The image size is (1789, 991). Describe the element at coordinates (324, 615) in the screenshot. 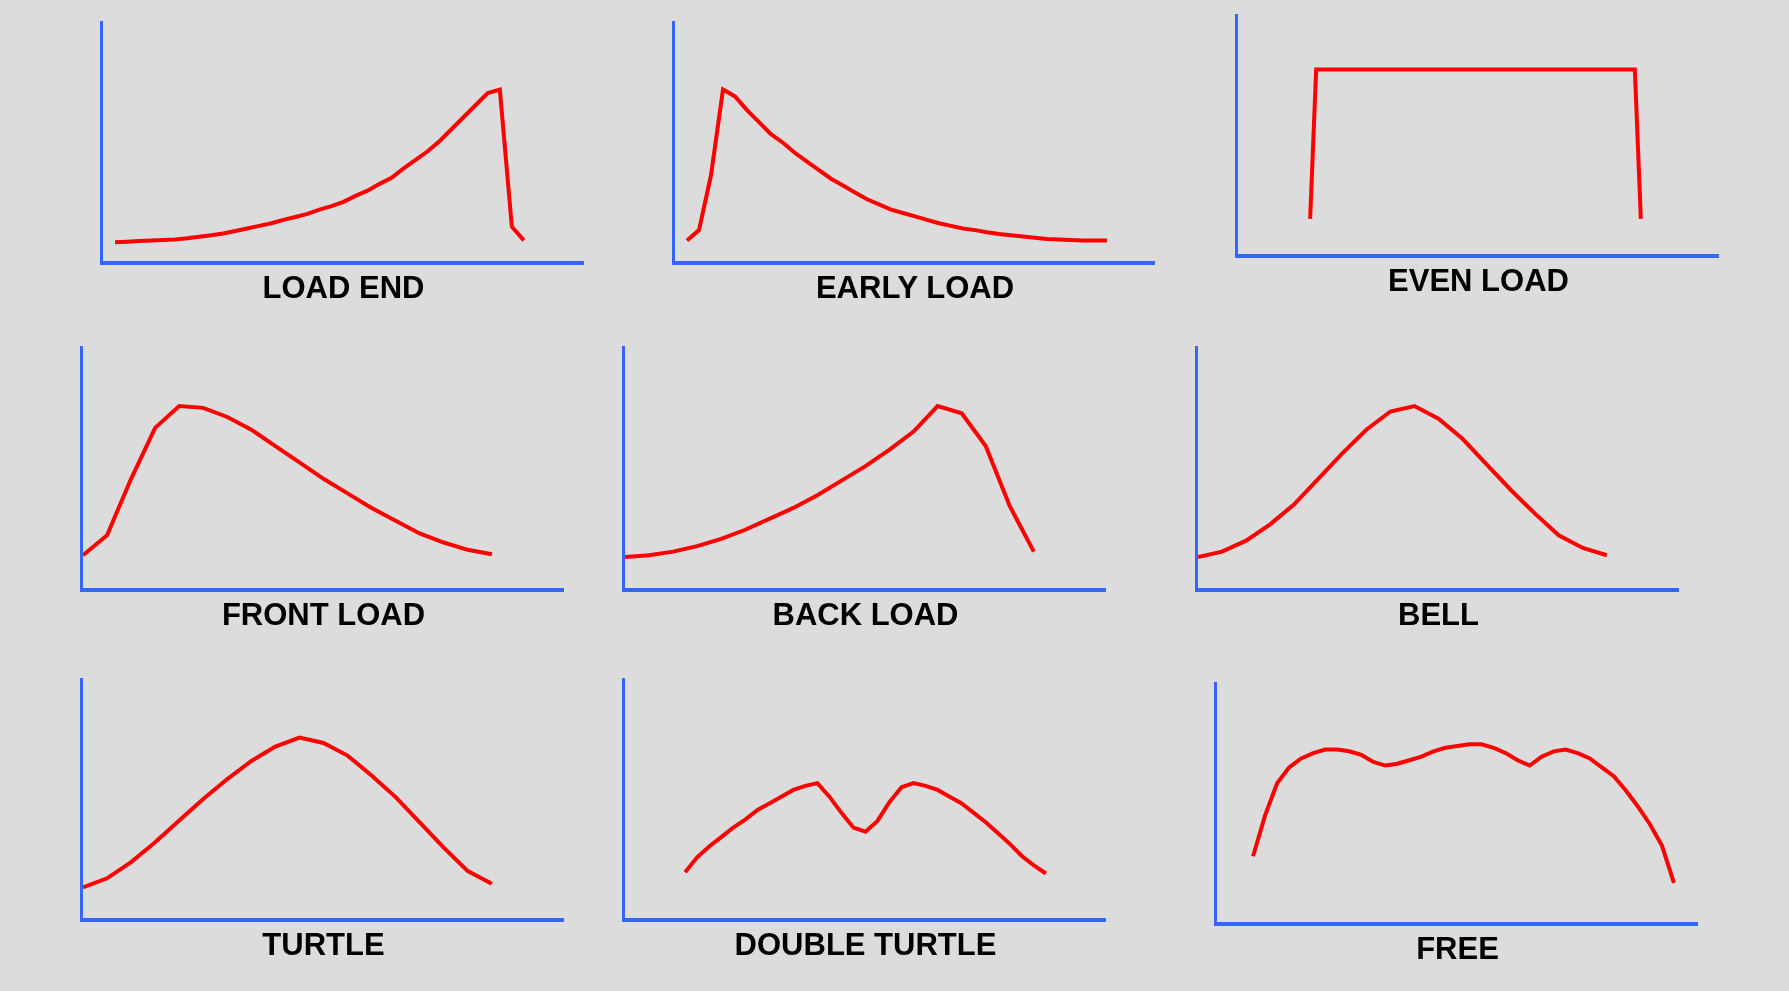

I see `x-axis-title: FRONT LOAD` at that location.